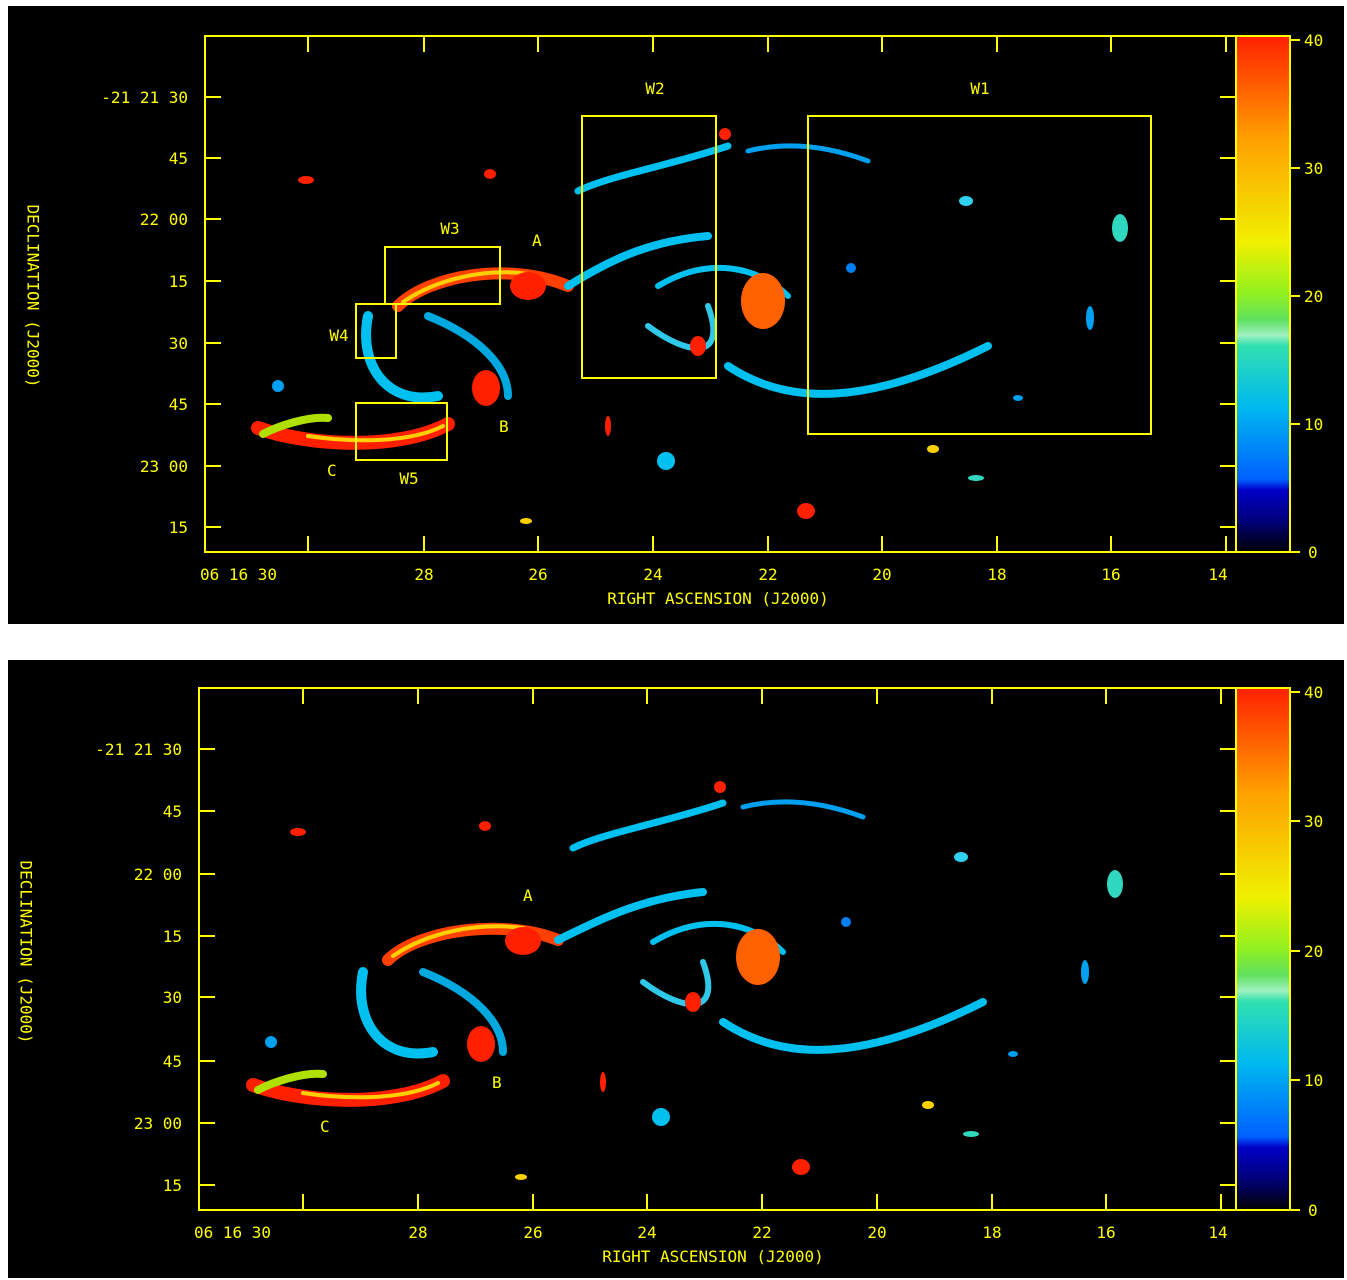 The height and width of the screenshot is (1280, 1347). I want to click on region-box-w3, so click(442, 275).